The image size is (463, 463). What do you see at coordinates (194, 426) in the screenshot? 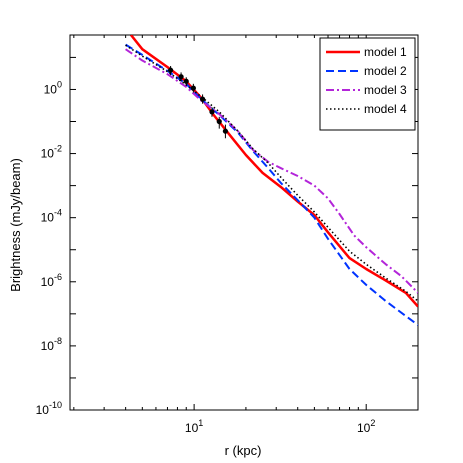
I see `x-tick-label: 10¹` at bounding box center [194, 426].